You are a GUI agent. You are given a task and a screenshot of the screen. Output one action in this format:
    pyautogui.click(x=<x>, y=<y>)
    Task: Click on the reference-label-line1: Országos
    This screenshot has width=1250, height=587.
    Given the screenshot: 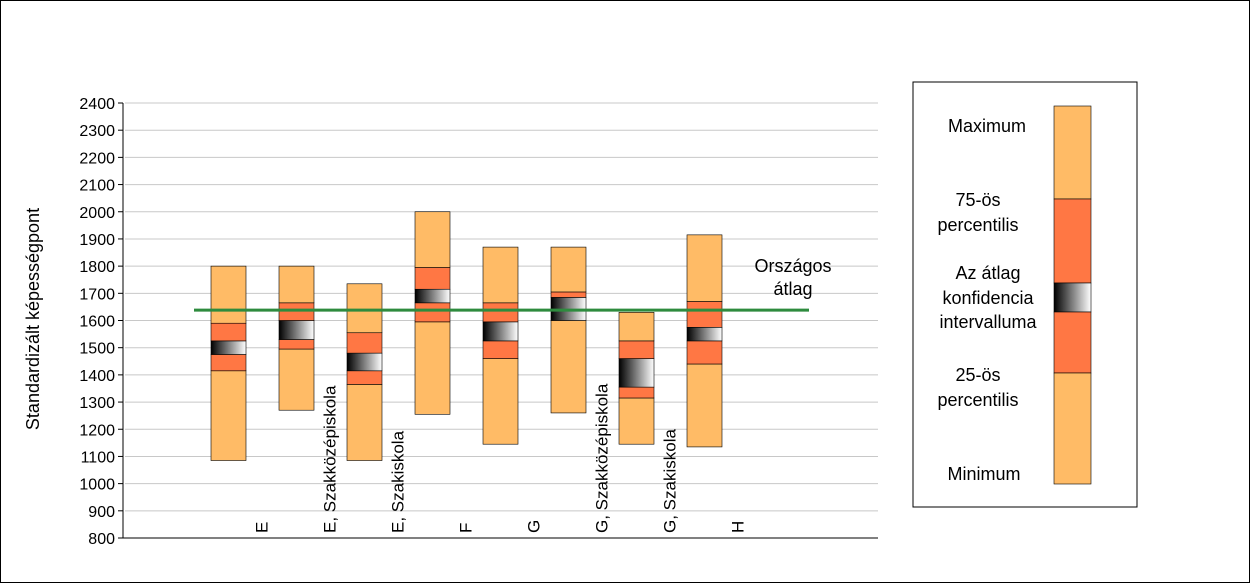 What is the action you would take?
    pyautogui.click(x=792, y=266)
    